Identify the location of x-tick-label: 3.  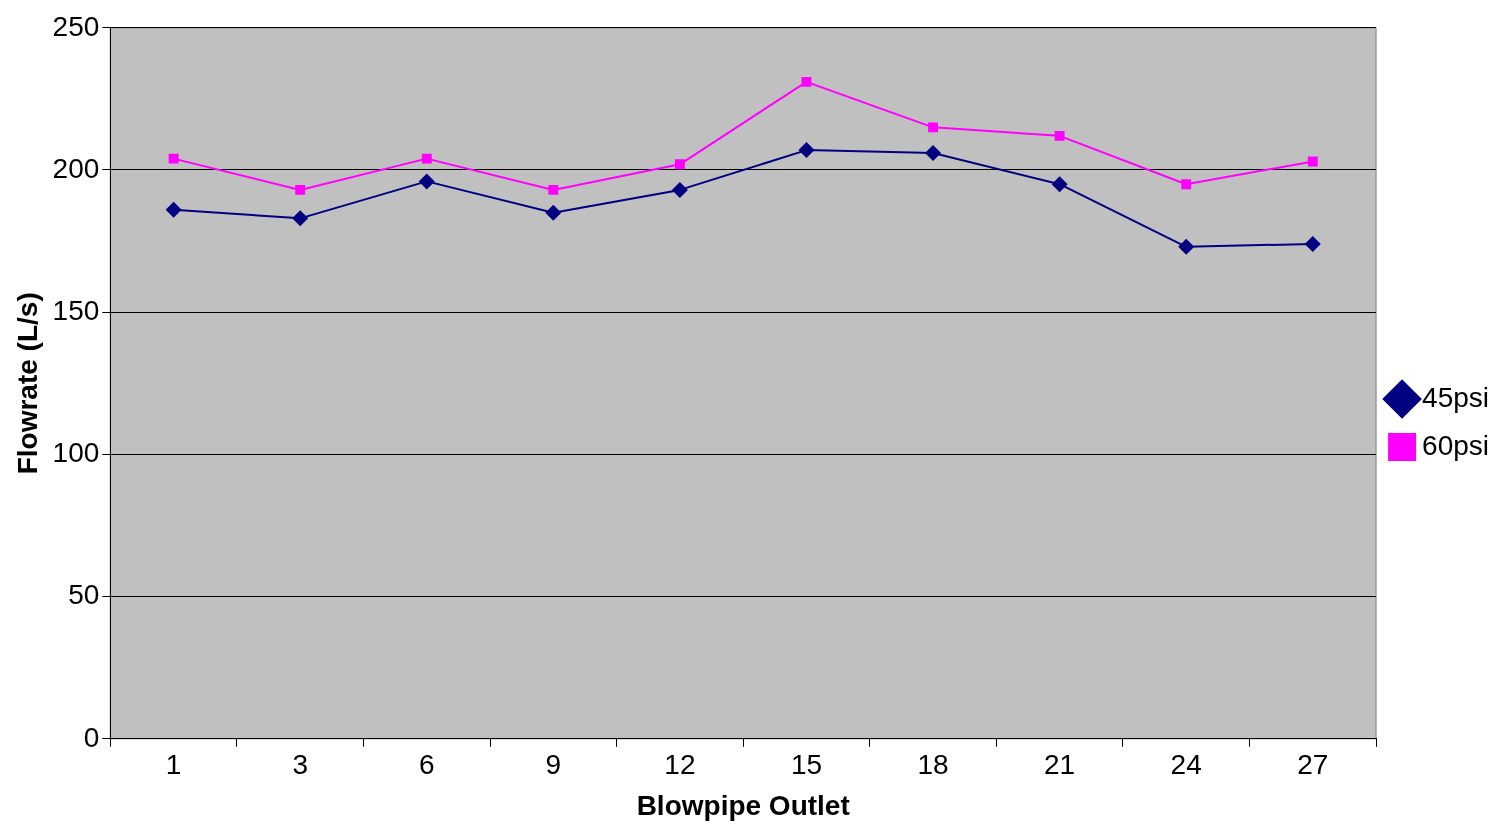
(300, 765).